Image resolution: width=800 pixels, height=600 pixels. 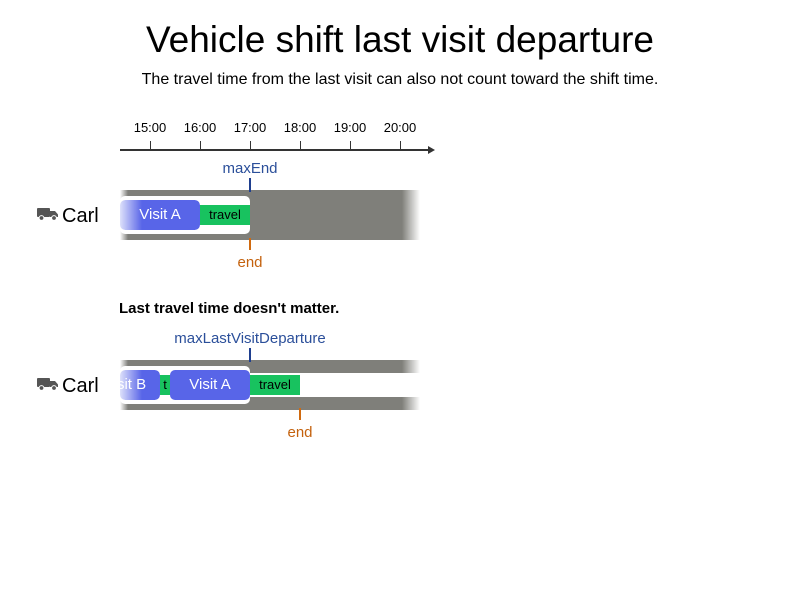 I want to click on visit-b-label: Visit B, so click(x=133, y=384).